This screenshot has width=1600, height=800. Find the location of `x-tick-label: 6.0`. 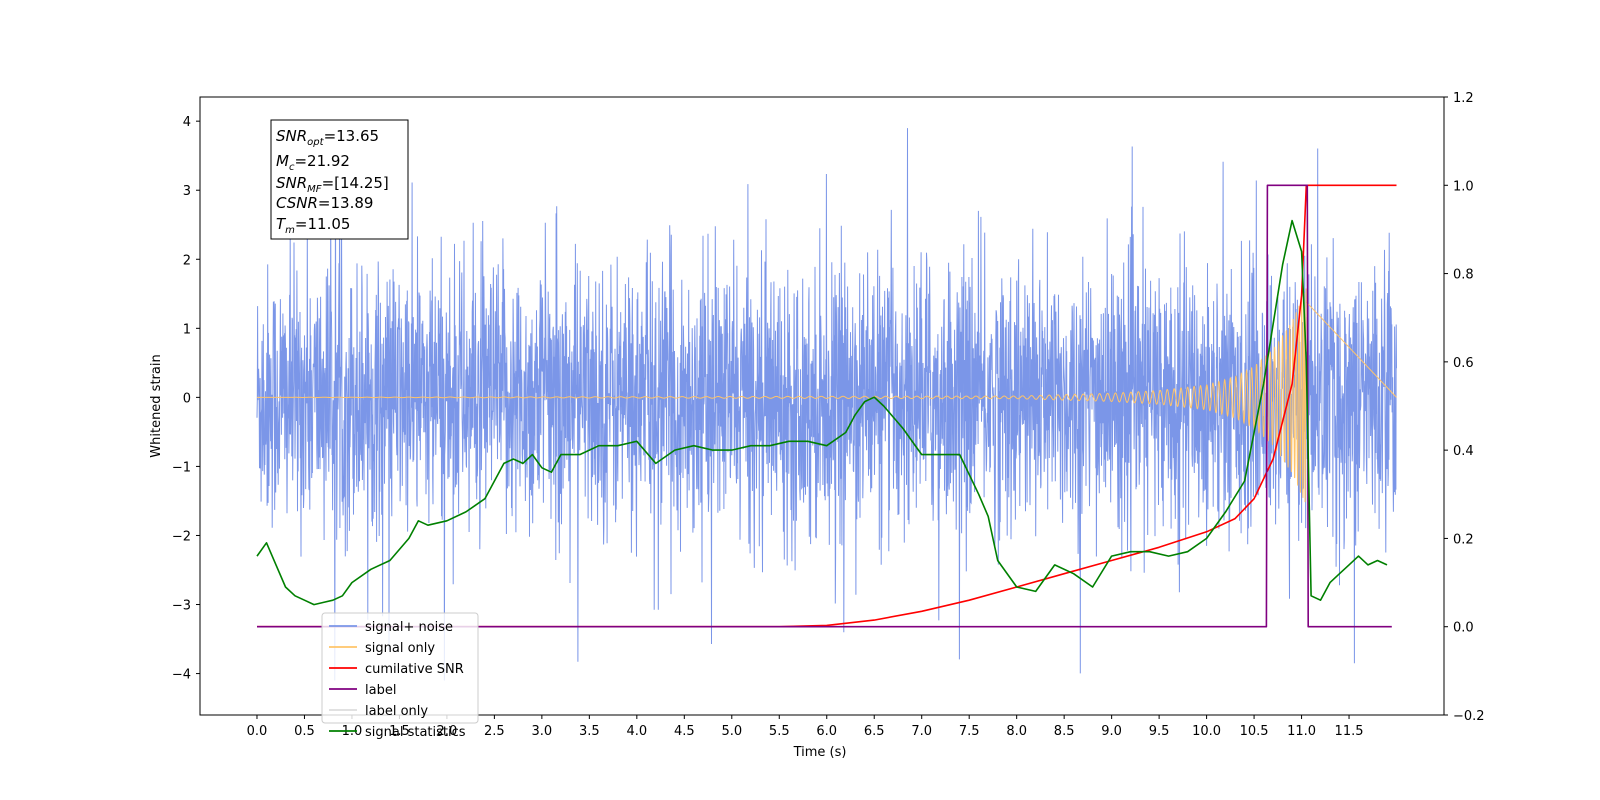

x-tick-label: 6.0 is located at coordinates (826, 731).